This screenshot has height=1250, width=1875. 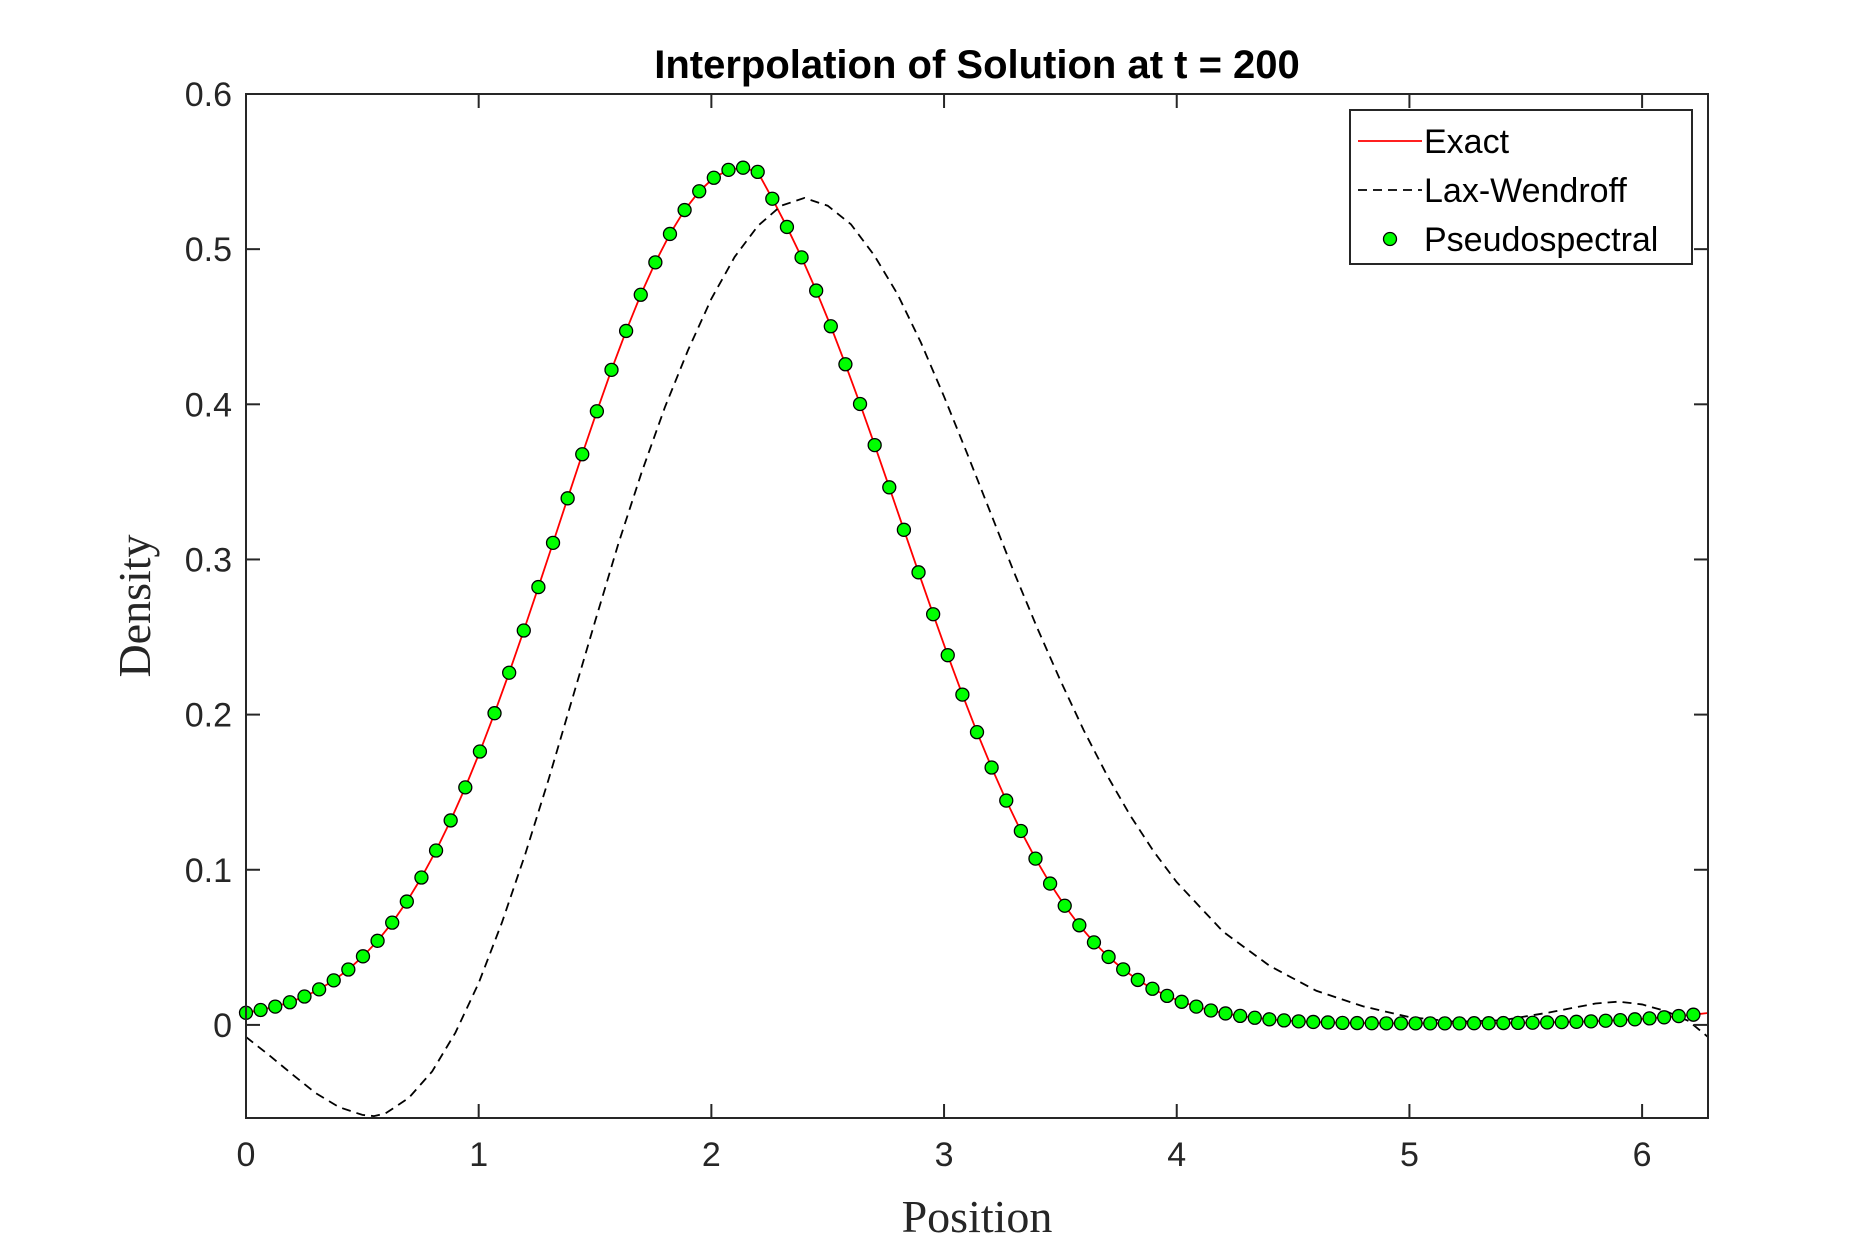 What do you see at coordinates (1176, 1155) in the screenshot?
I see `x-tick-label: 4` at bounding box center [1176, 1155].